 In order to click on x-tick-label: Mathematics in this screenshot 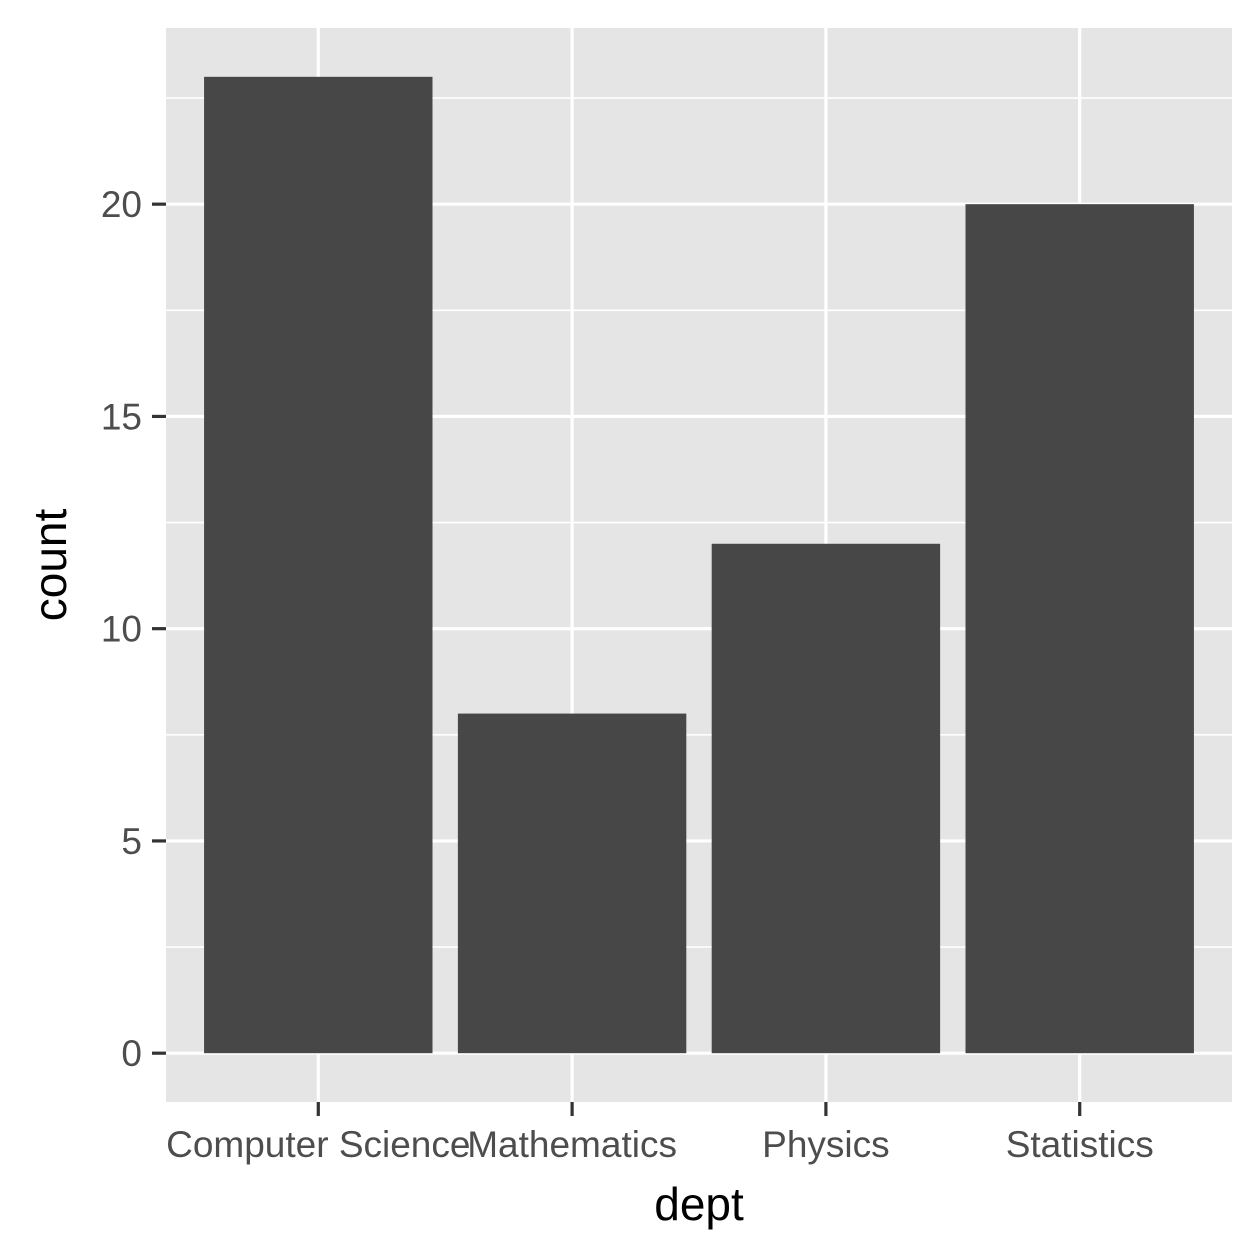, I will do `click(572, 1144)`.